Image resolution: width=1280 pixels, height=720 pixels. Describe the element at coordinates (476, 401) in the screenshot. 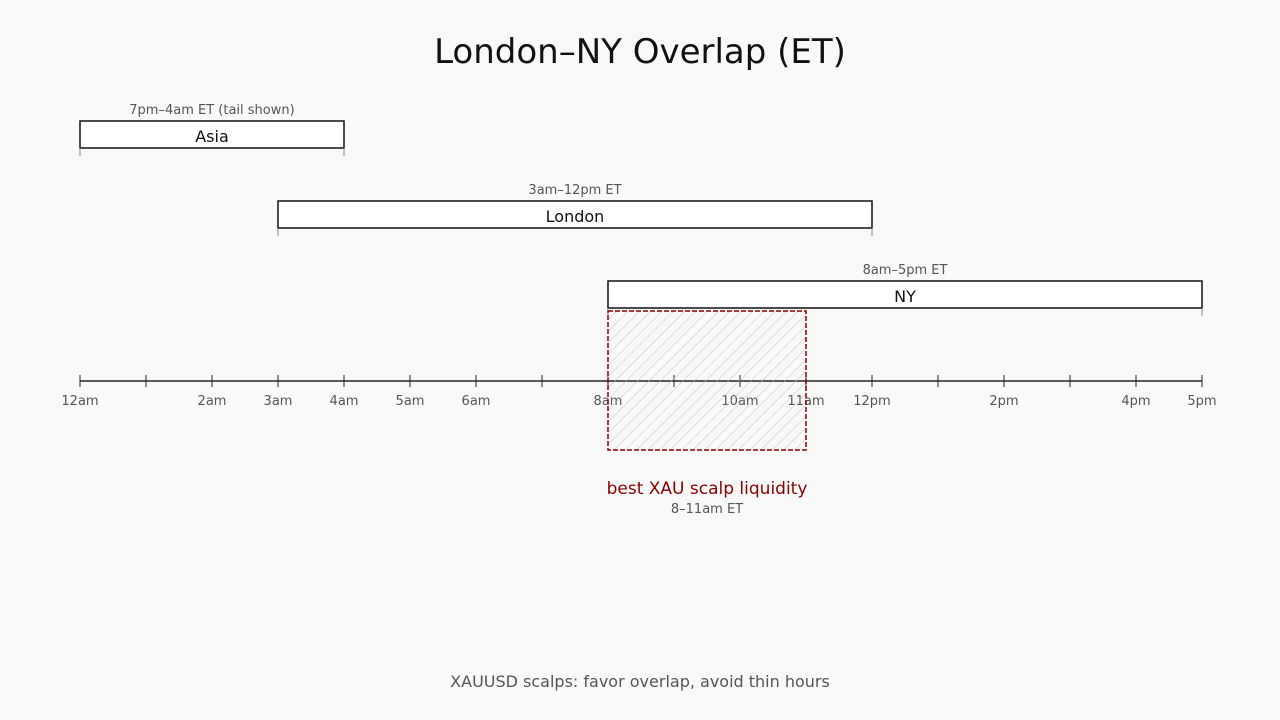

I see `axis-tick-label: 6am` at that location.